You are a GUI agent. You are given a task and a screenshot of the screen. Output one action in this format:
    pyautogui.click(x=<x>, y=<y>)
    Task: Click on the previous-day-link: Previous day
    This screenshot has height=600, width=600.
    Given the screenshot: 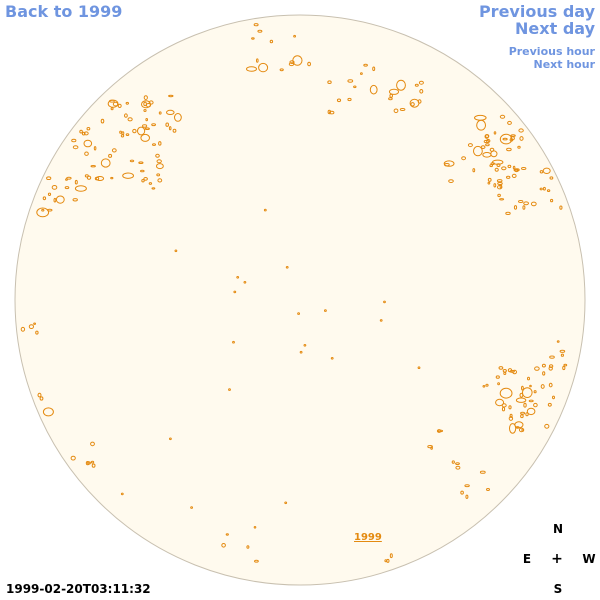 What is the action you would take?
    pyautogui.click(x=536, y=11)
    